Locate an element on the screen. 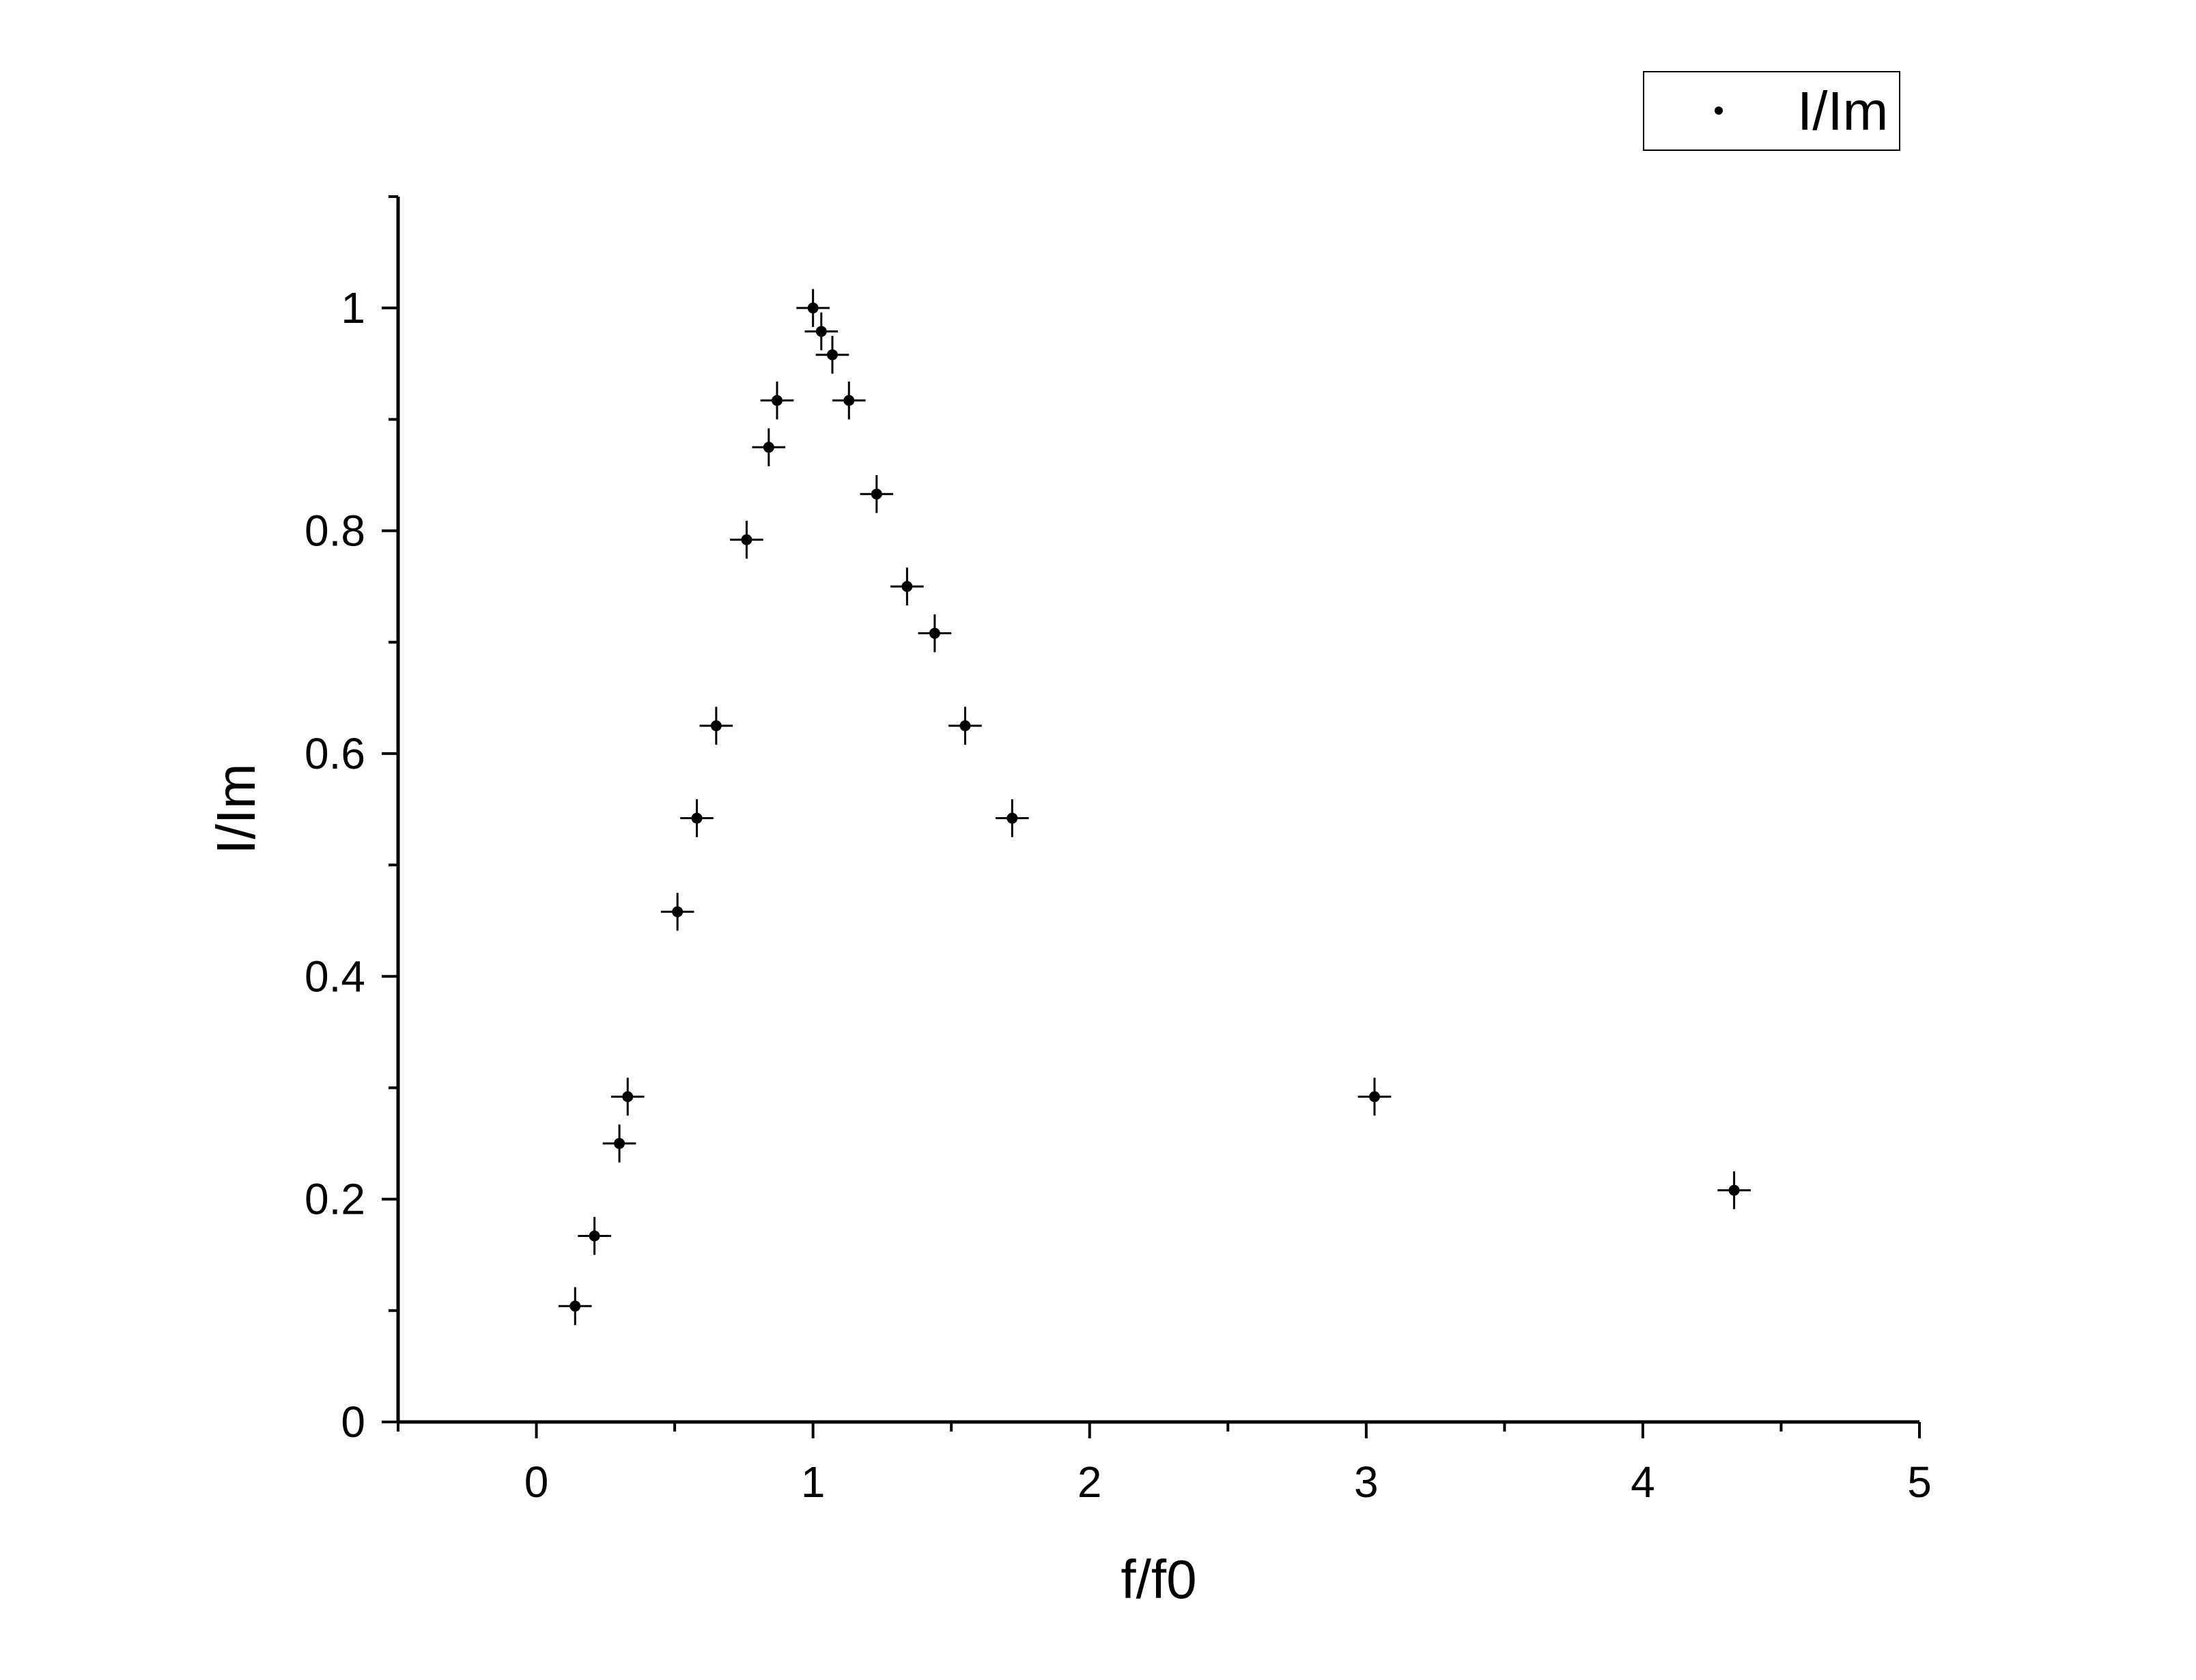  y-tick-label: 0.4 is located at coordinates (335, 976).